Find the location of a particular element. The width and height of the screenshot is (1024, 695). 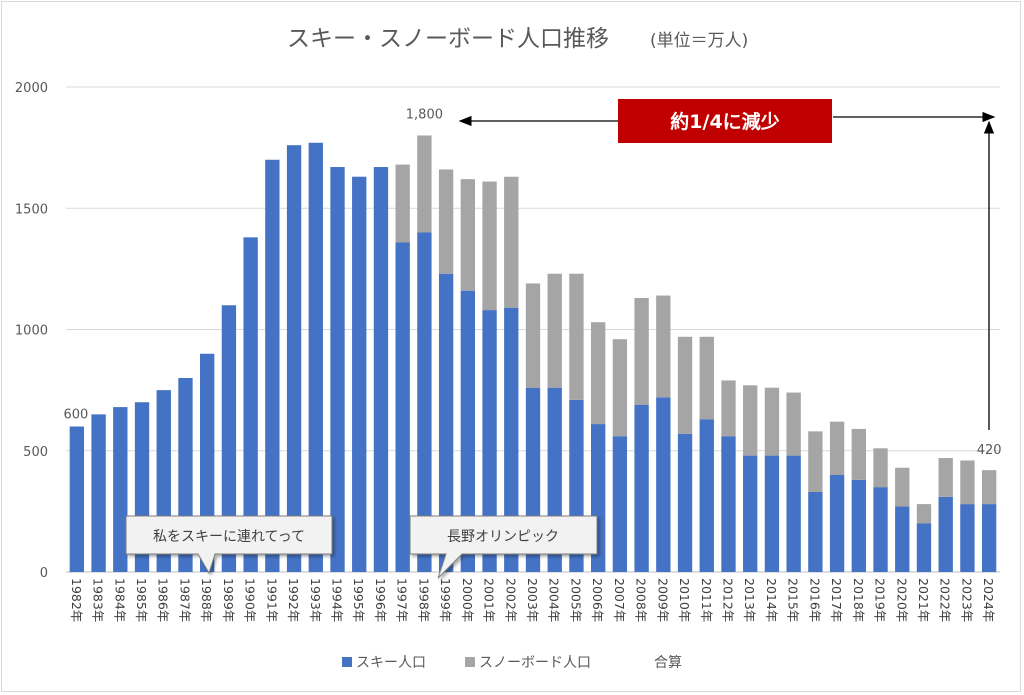

data-label-peak: 1,800 is located at coordinates (424, 115).